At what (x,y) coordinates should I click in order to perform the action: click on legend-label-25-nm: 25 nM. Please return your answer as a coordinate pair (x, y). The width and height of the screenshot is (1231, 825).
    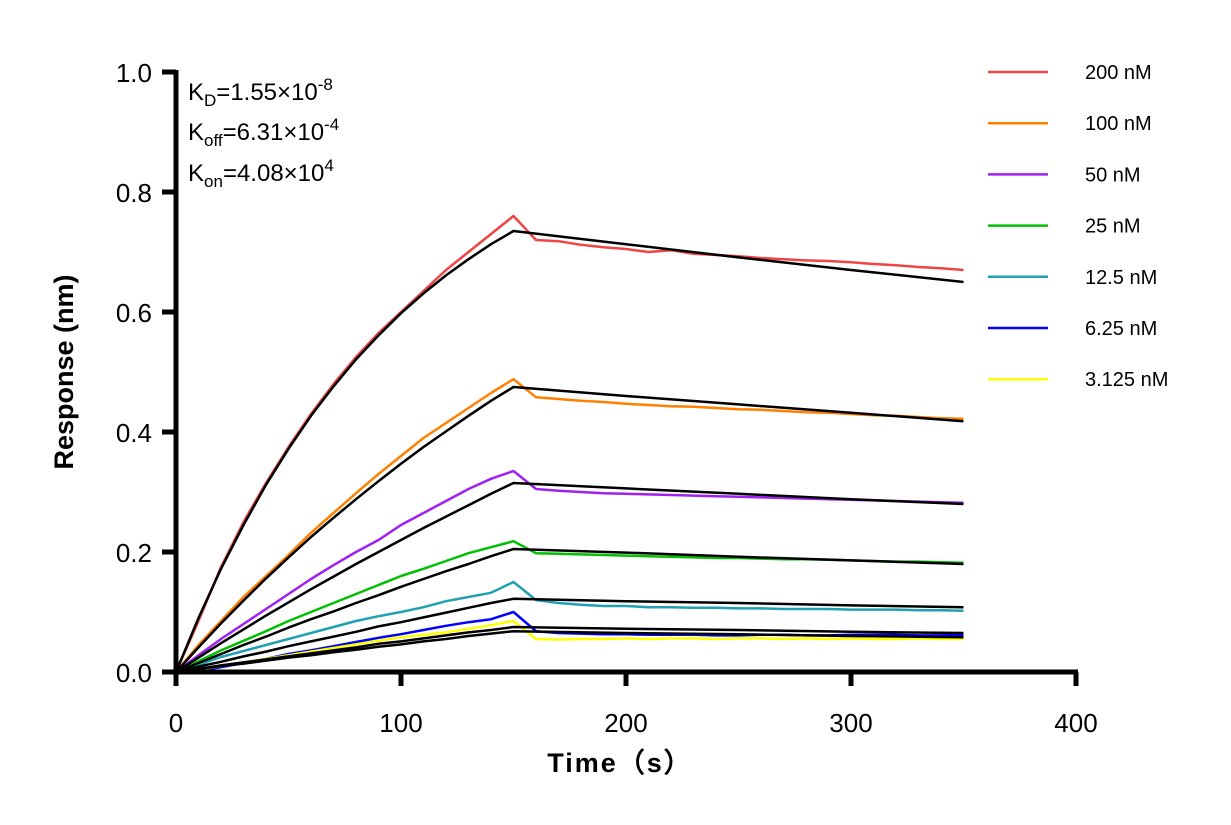
    Looking at the image, I should click on (1113, 227).